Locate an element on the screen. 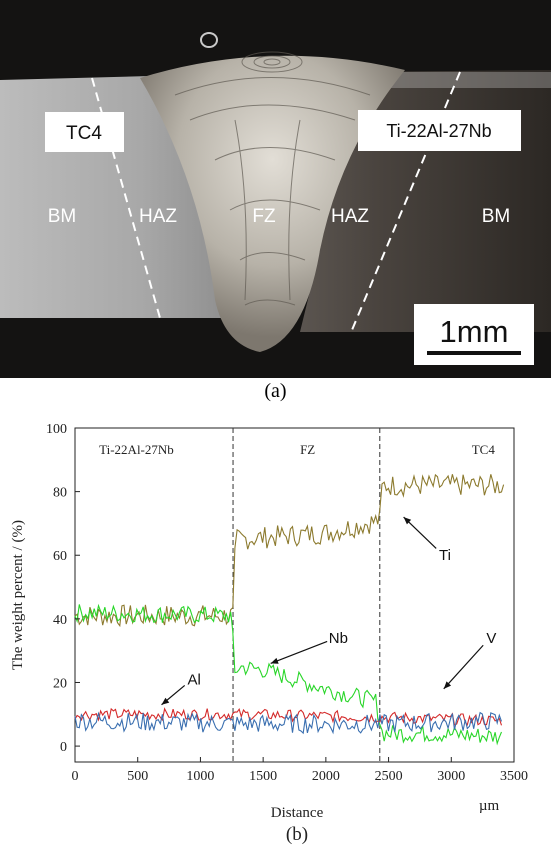 Image resolution: width=551 pixels, height=852 pixels. zone-label-haz-left: HAZ is located at coordinates (158, 216).